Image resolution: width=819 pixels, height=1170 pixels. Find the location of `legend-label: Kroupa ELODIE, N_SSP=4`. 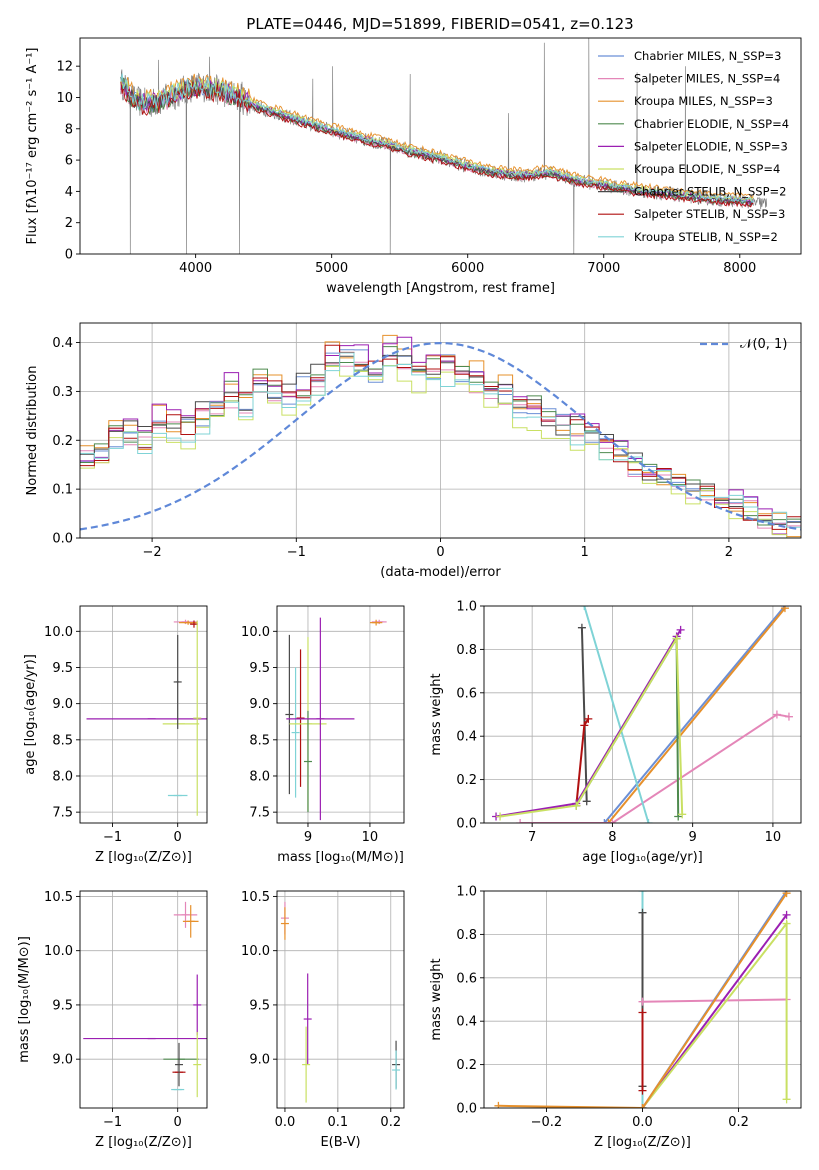

legend-label: Kroupa ELODIE, N_SSP=4 is located at coordinates (707, 169).